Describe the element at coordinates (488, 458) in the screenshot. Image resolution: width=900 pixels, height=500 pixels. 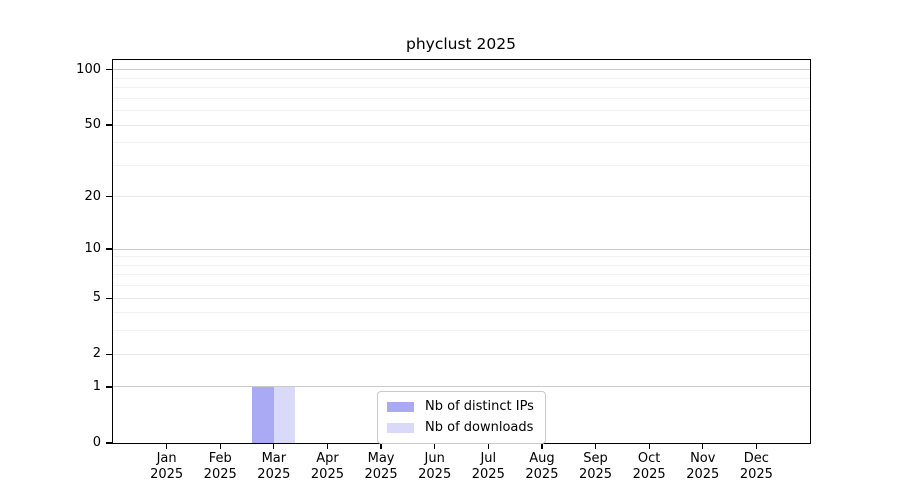
I see `x-tick-month: Jul` at that location.